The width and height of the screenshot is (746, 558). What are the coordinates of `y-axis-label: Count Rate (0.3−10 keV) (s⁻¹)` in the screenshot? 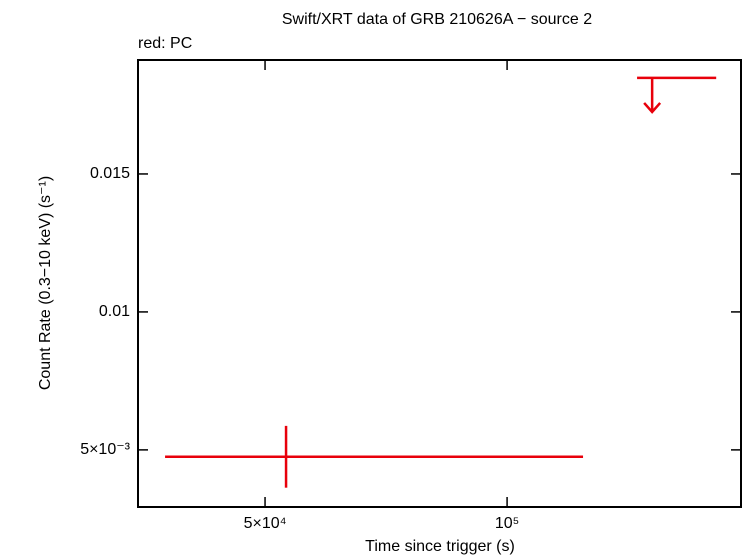 It's located at (45, 283).